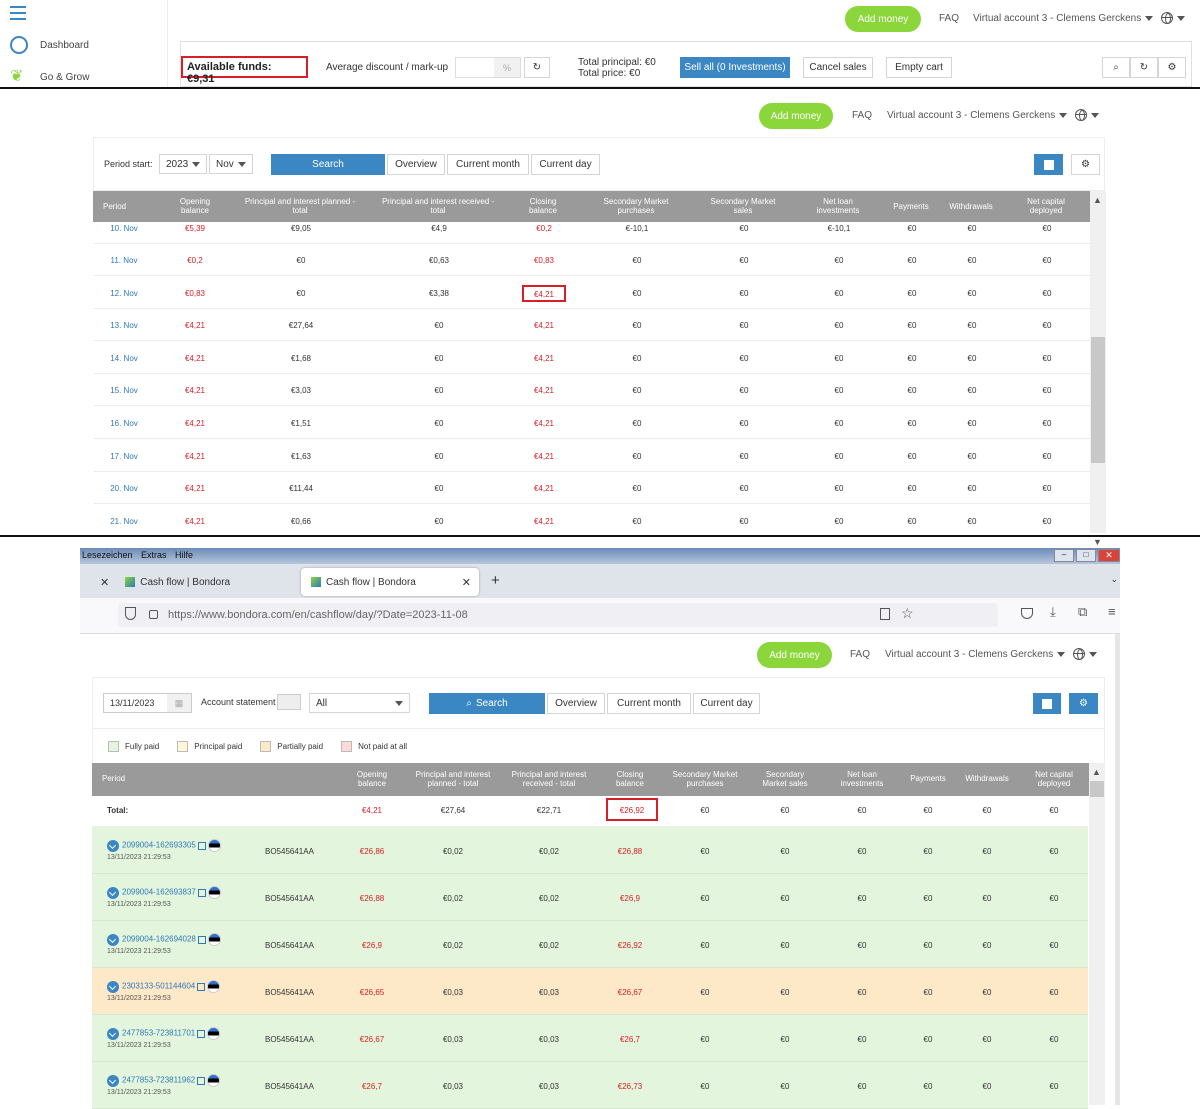  What do you see at coordinates (919, 67) in the screenshot?
I see `empty-cart-button: Empty cart` at bounding box center [919, 67].